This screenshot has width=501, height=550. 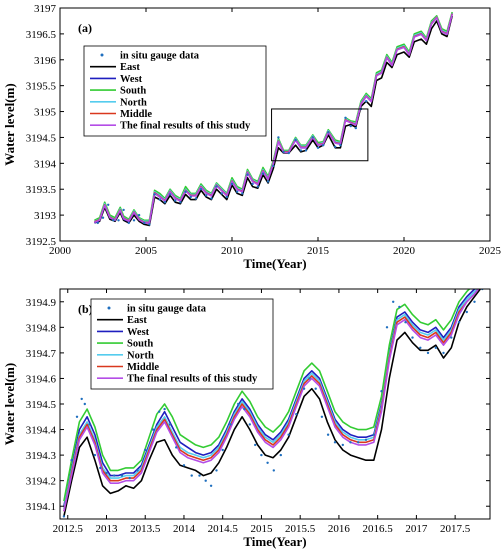 I want to click on panel-a-y-tick-label: 3192.5, so click(x=41, y=242).